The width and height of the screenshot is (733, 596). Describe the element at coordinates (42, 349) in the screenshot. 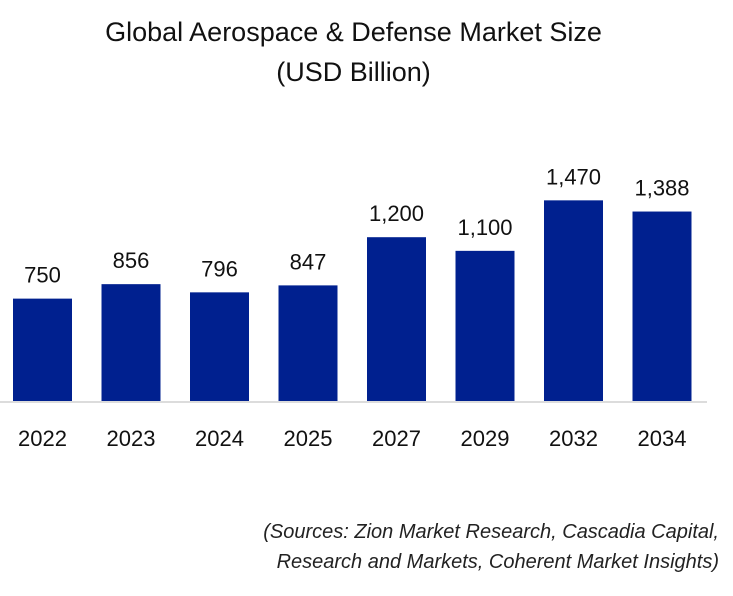

I see `bar-2022` at that location.